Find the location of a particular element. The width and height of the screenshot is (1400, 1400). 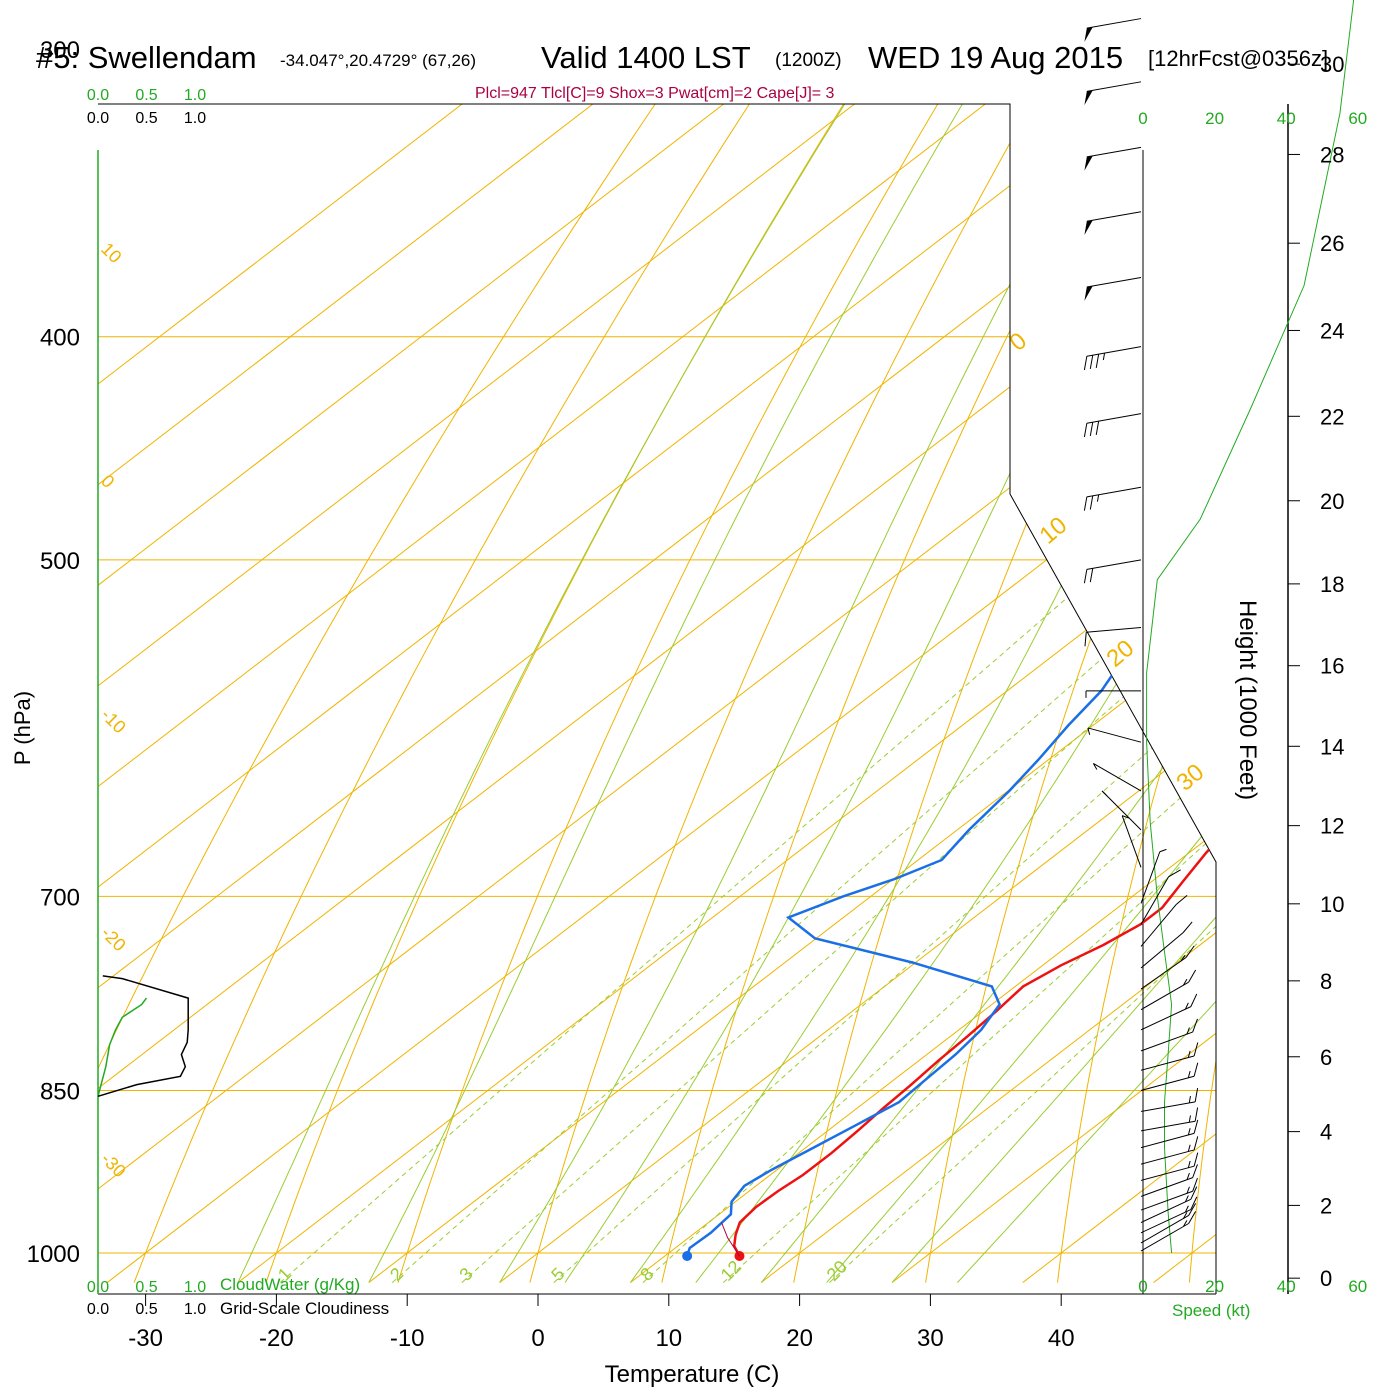

speed-top-tick-20: 20 is located at coordinates (1214, 118).